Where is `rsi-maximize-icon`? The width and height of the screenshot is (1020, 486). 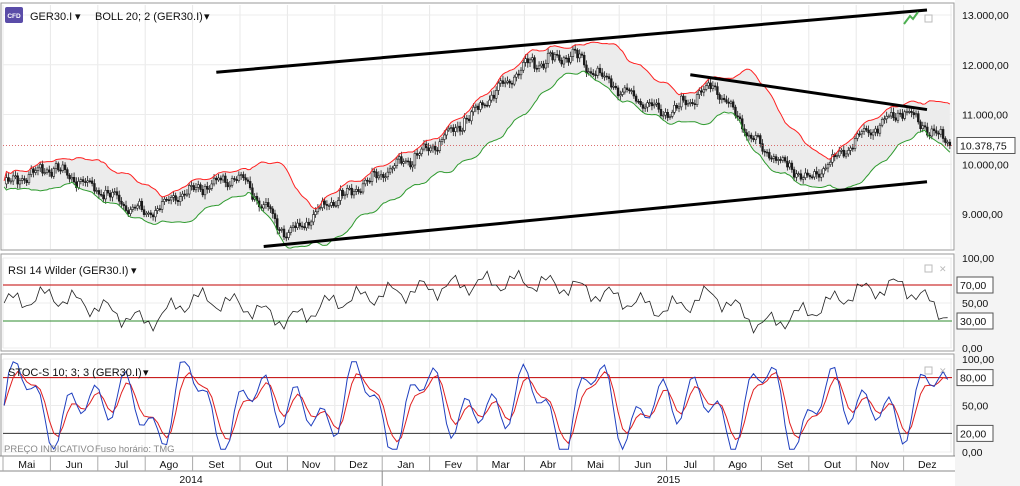
rsi-maximize-icon is located at coordinates (928, 268).